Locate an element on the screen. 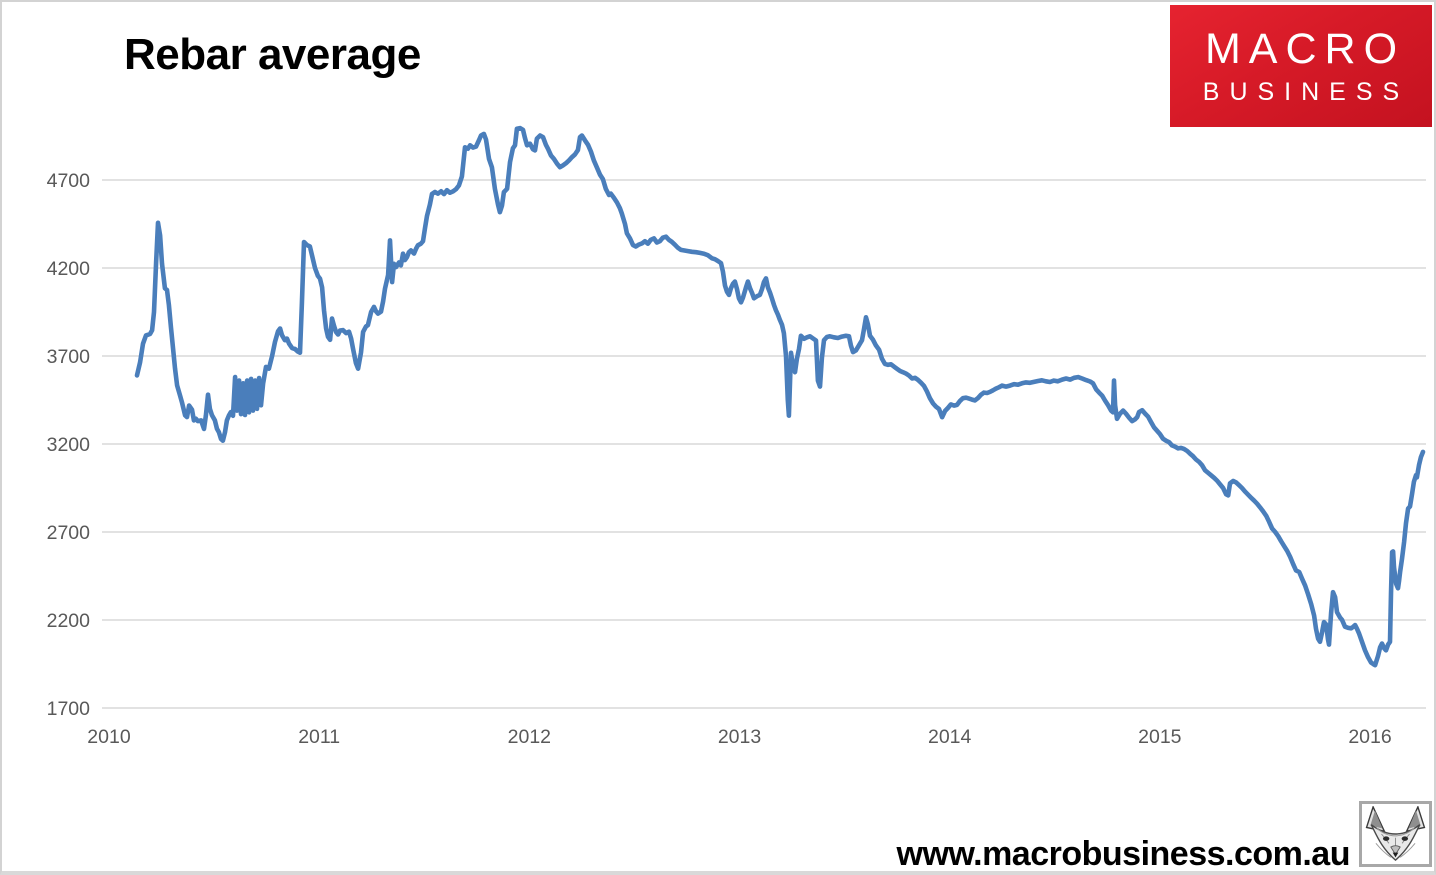  x-axis-tick: 2011 is located at coordinates (319, 737).